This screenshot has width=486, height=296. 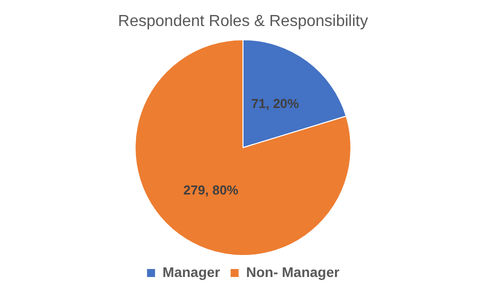 What do you see at coordinates (243, 21) in the screenshot?
I see `chart-title: Respondent Roles & Responsibility` at bounding box center [243, 21].